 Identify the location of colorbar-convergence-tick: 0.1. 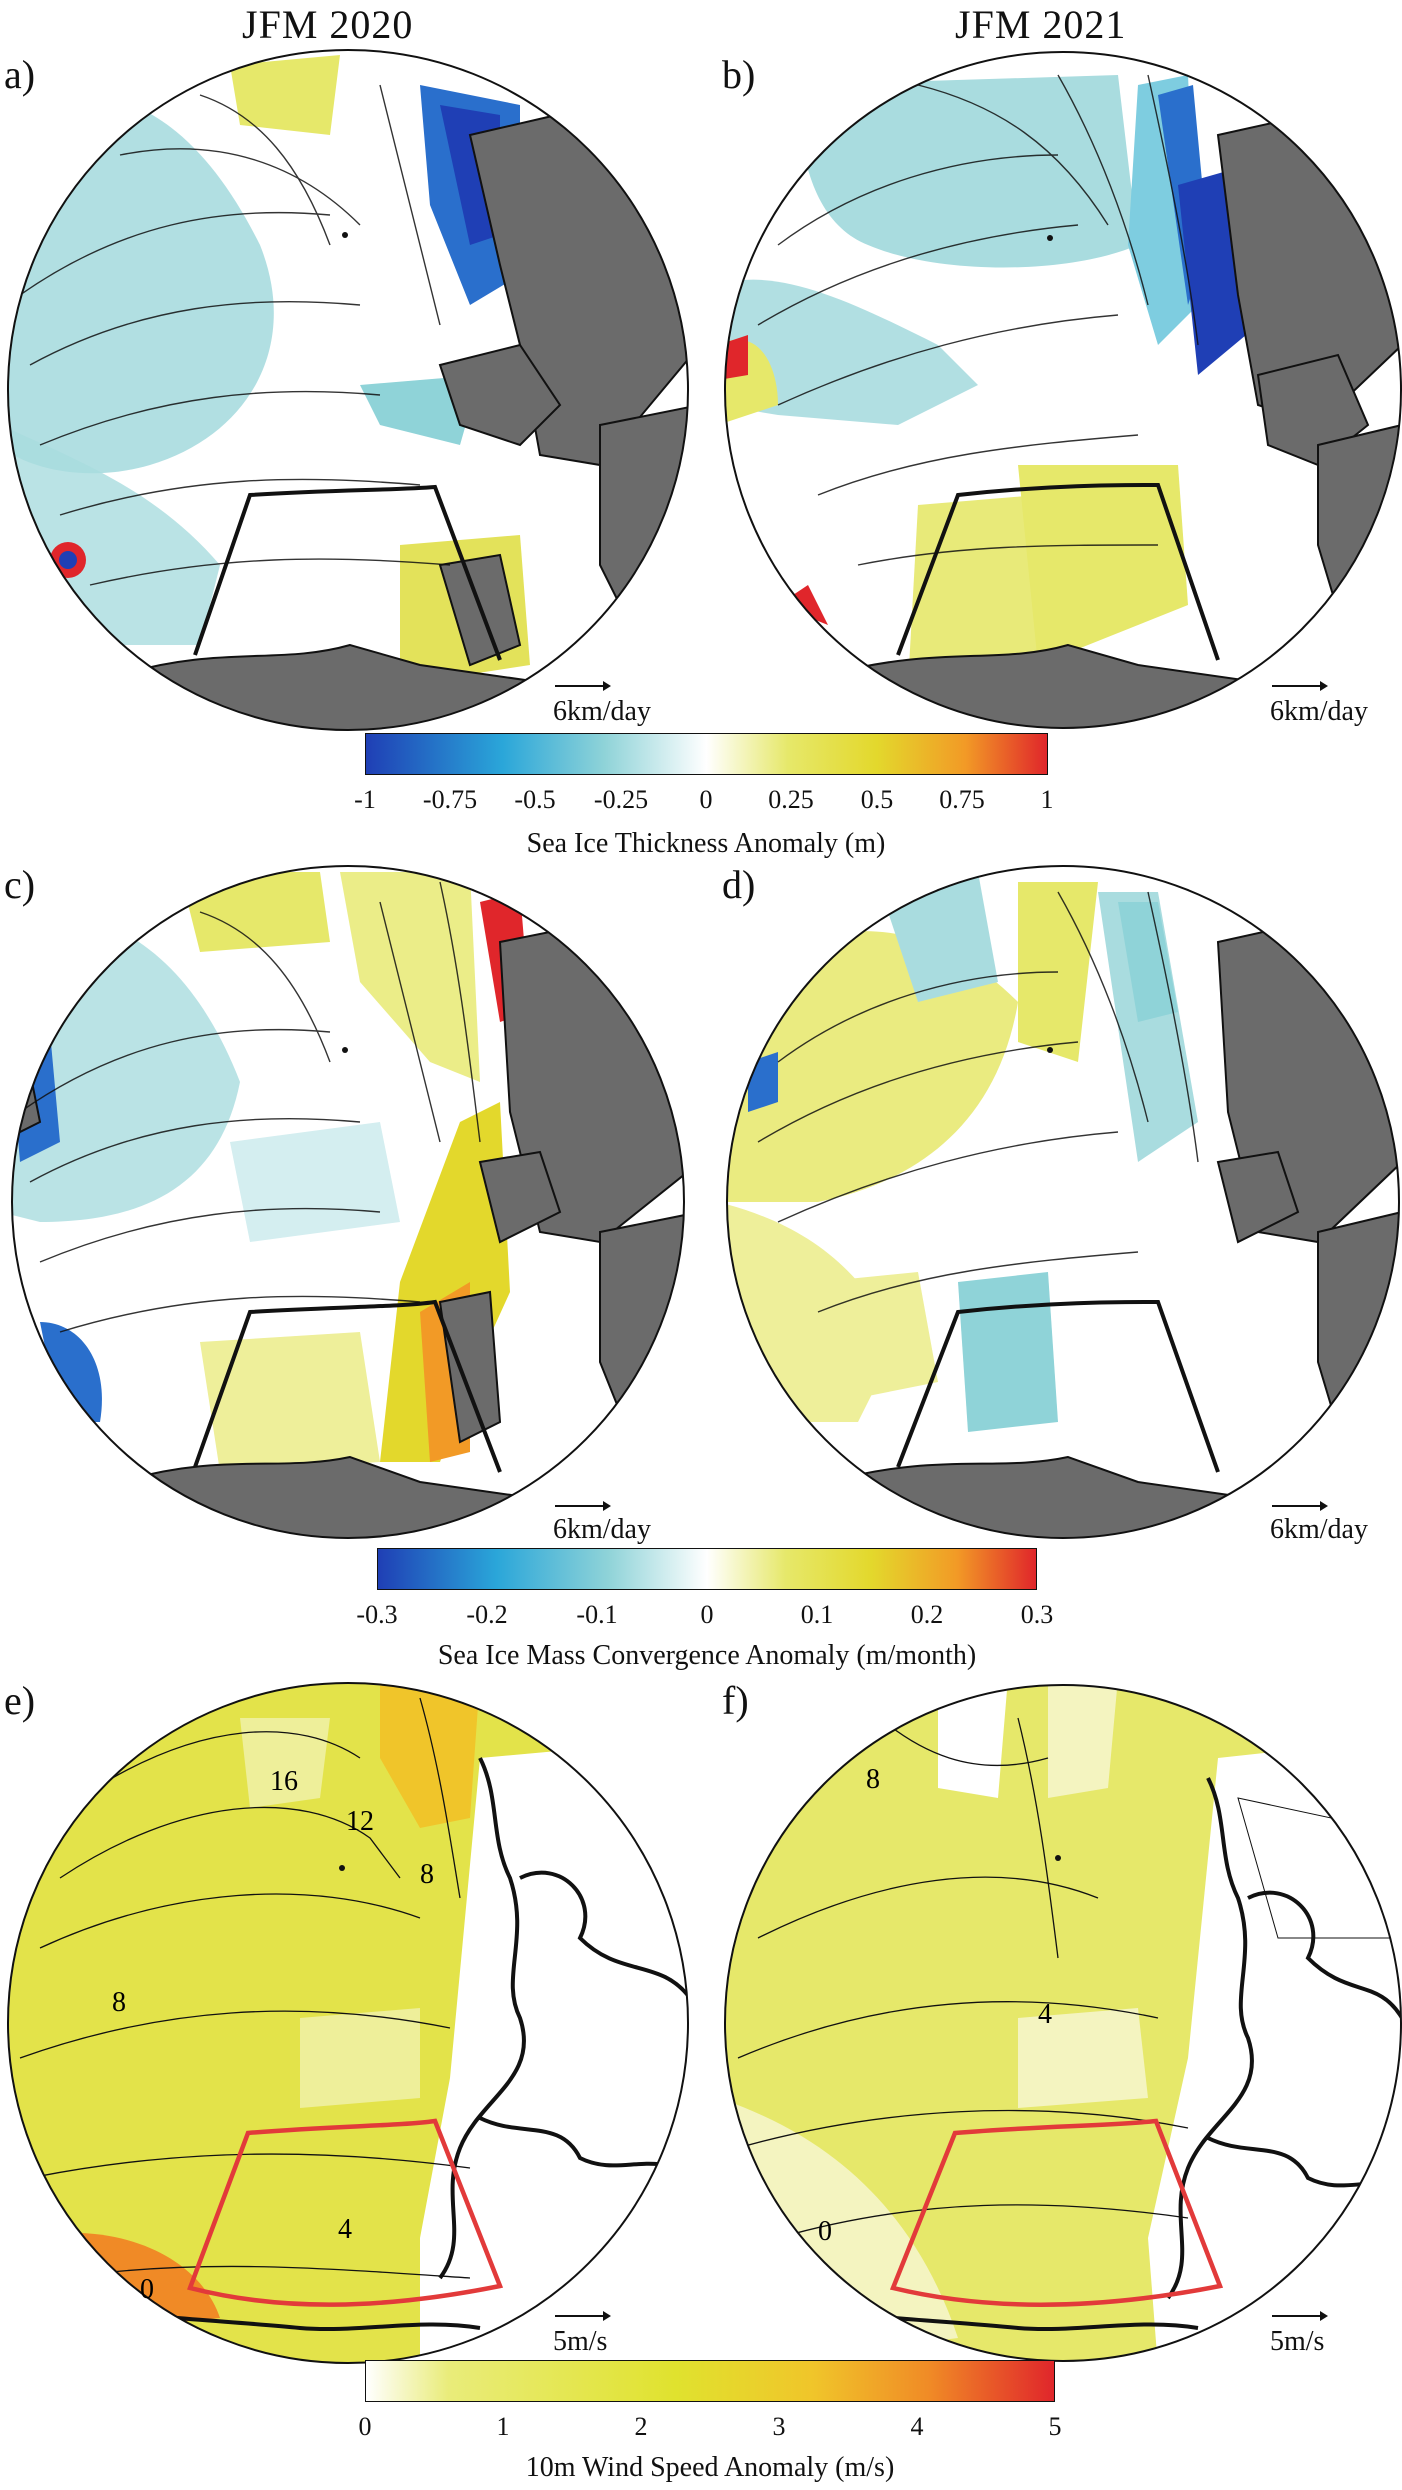
(817, 1614).